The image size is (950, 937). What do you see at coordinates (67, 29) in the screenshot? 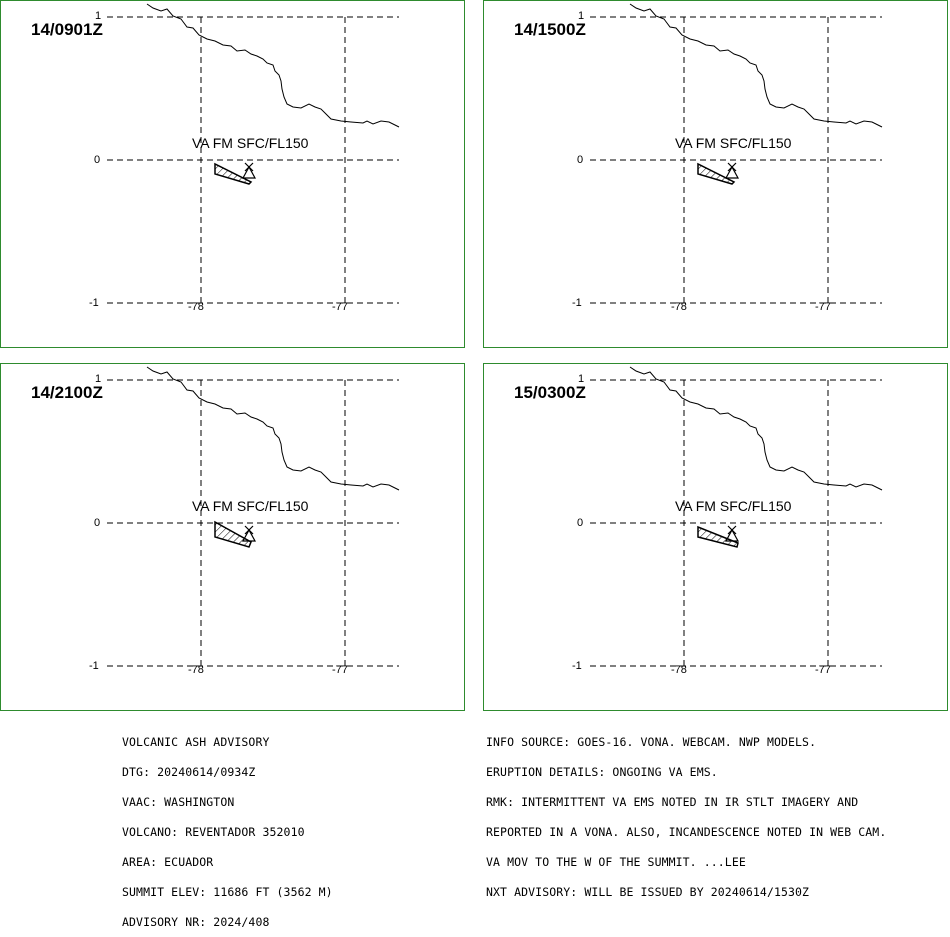
I see `panel-time: 14/0901Z` at bounding box center [67, 29].